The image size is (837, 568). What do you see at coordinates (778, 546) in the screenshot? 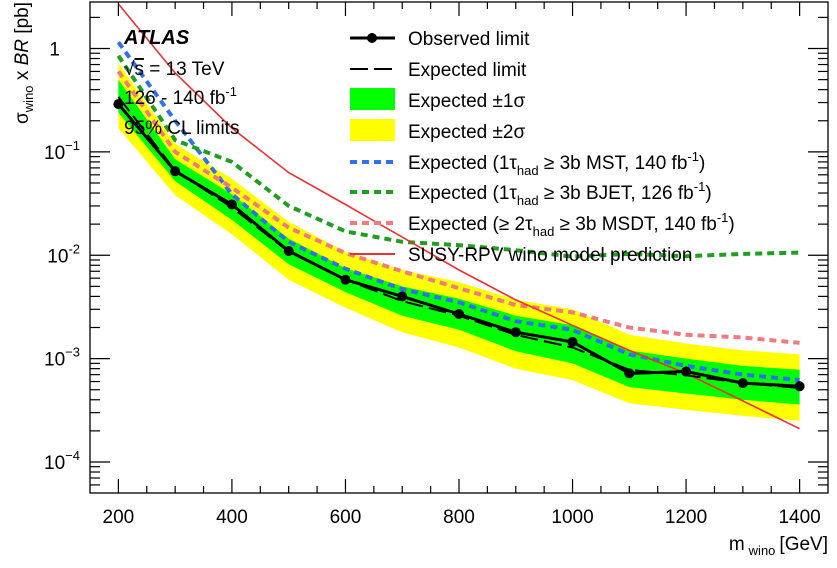
I see `x-axis-title: m wino [GeV]` at bounding box center [778, 546].